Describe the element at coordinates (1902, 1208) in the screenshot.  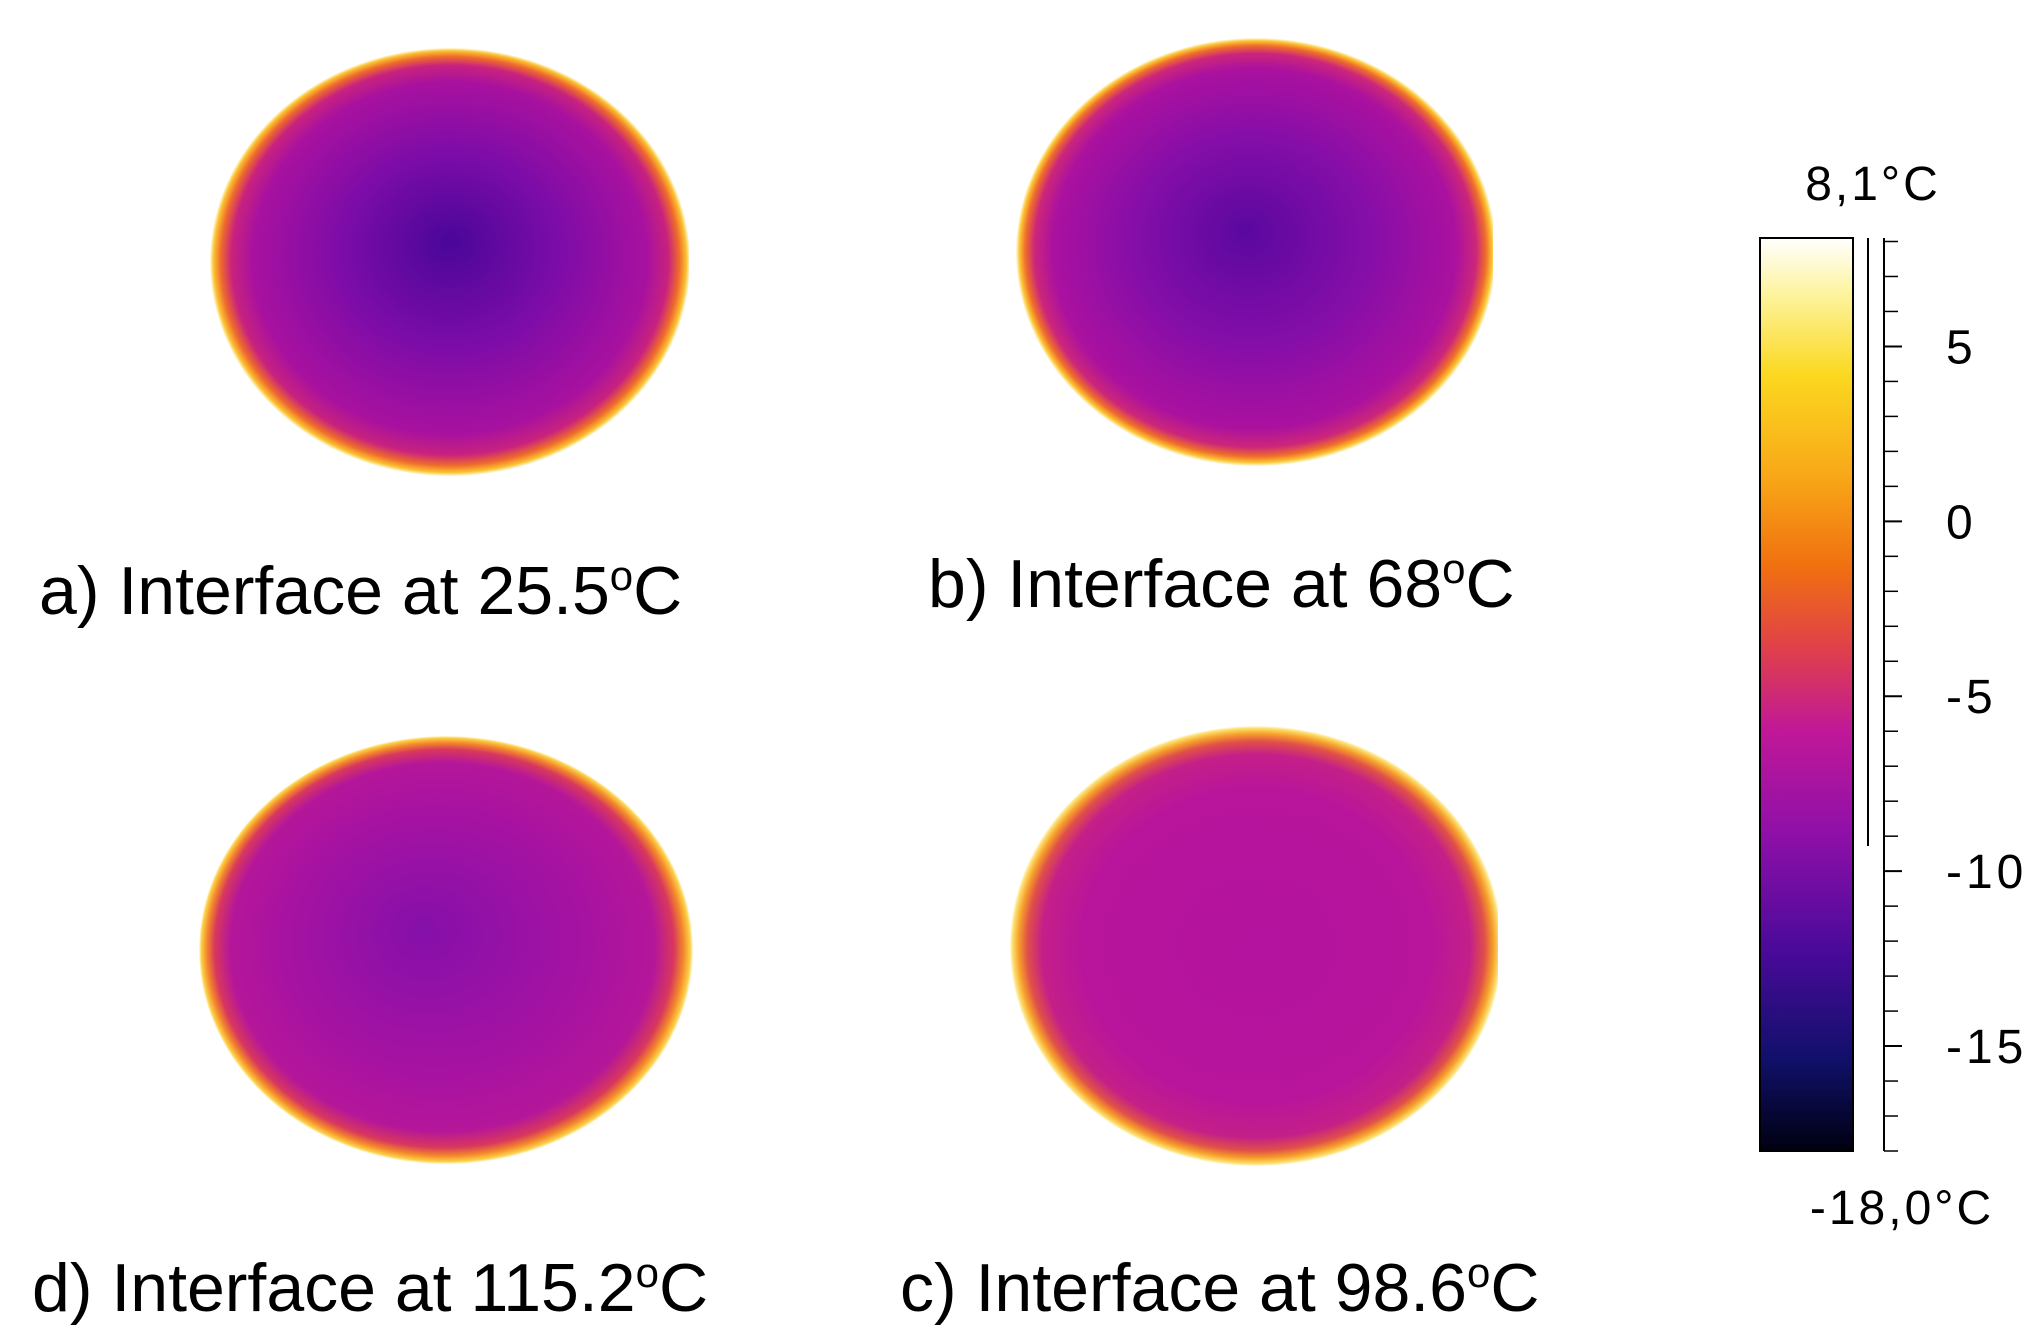
I see `colorbar-min-label: -18,0°C` at that location.